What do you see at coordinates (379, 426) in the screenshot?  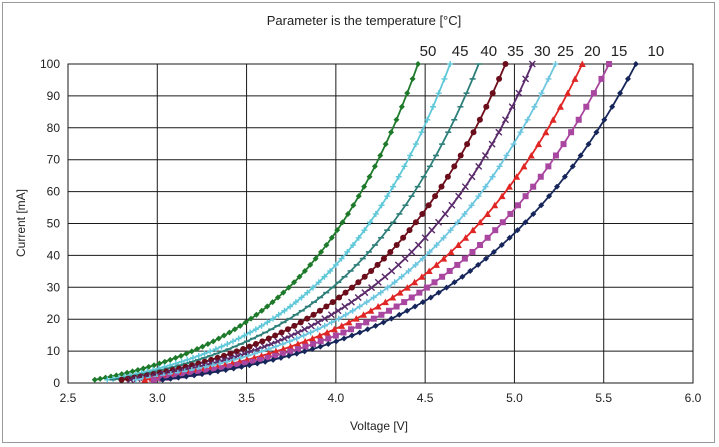 I see `x-axis-label: Voltage [V]` at bounding box center [379, 426].